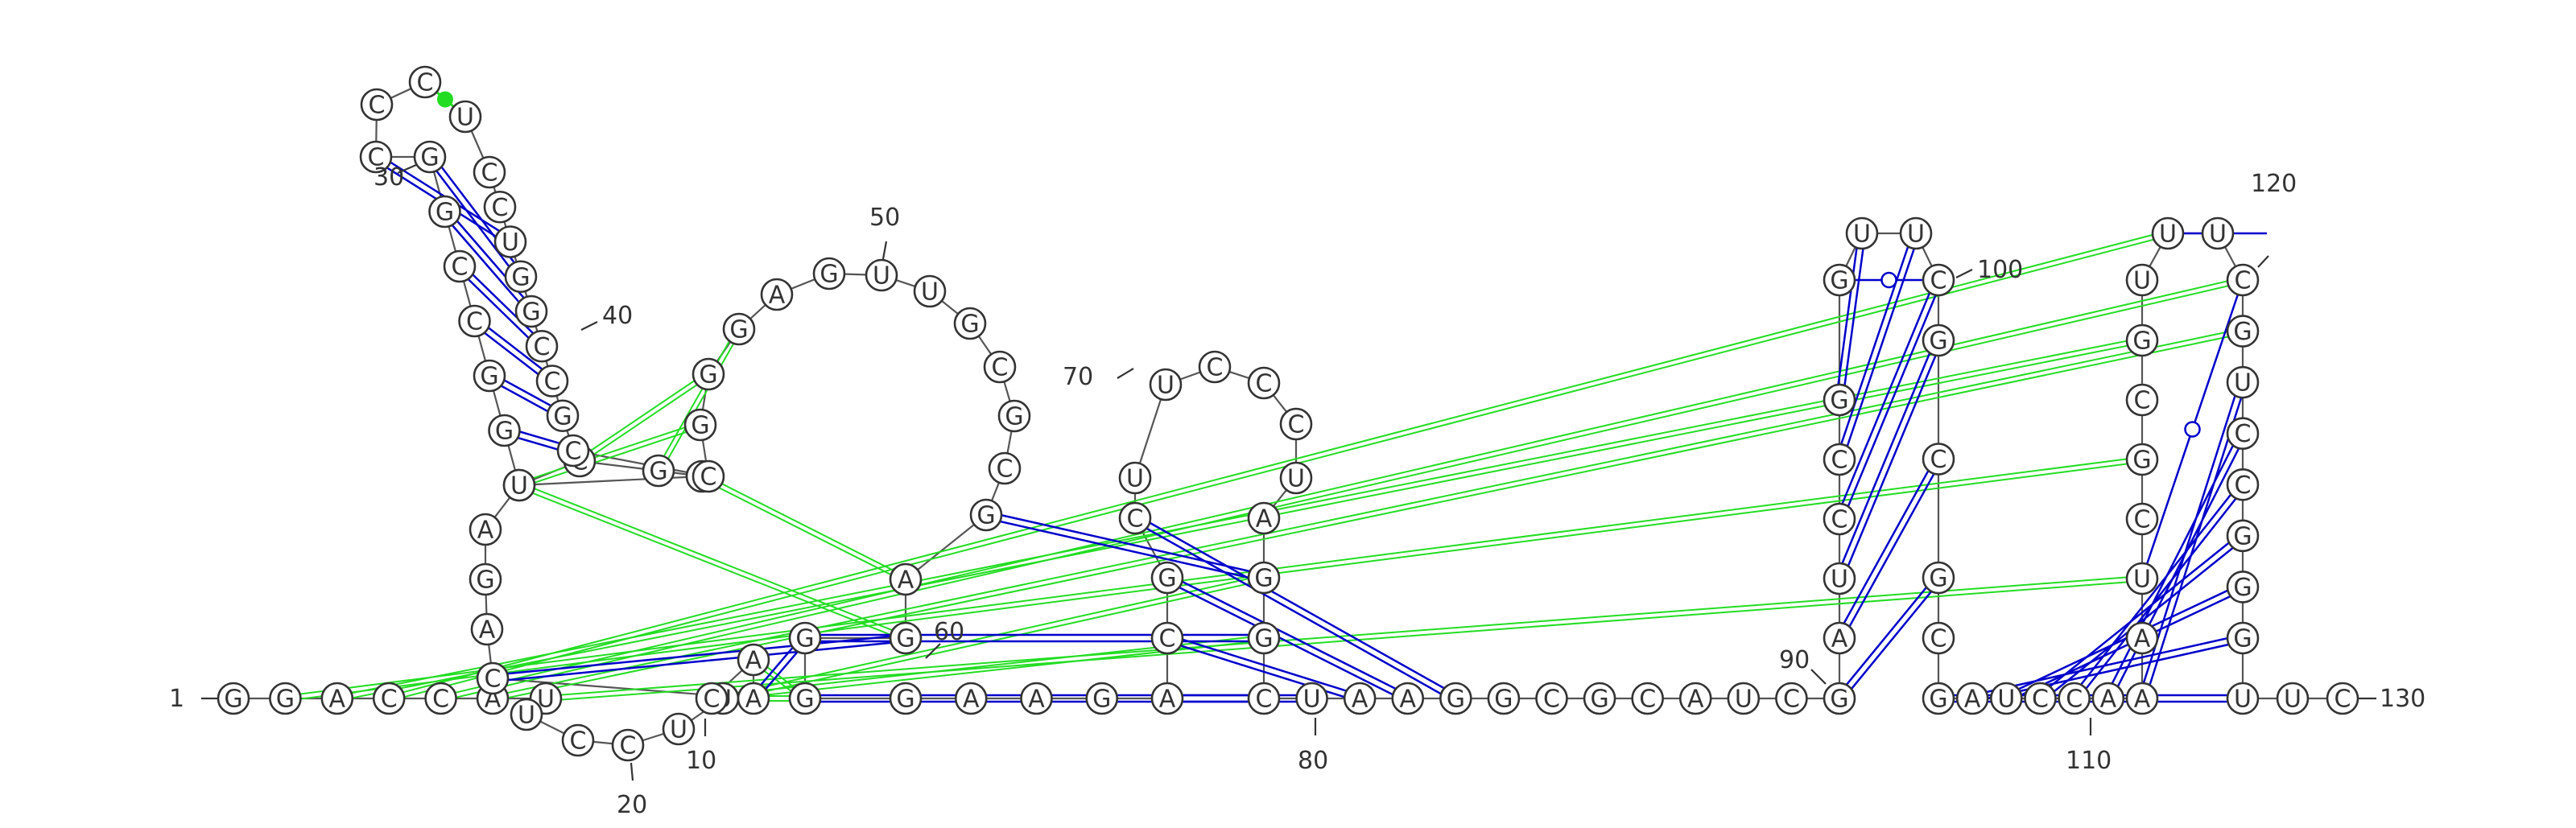 This screenshot has height=828, width=2576. Describe the element at coordinates (617, 316) in the screenshot. I see `index-label: 40` at that location.